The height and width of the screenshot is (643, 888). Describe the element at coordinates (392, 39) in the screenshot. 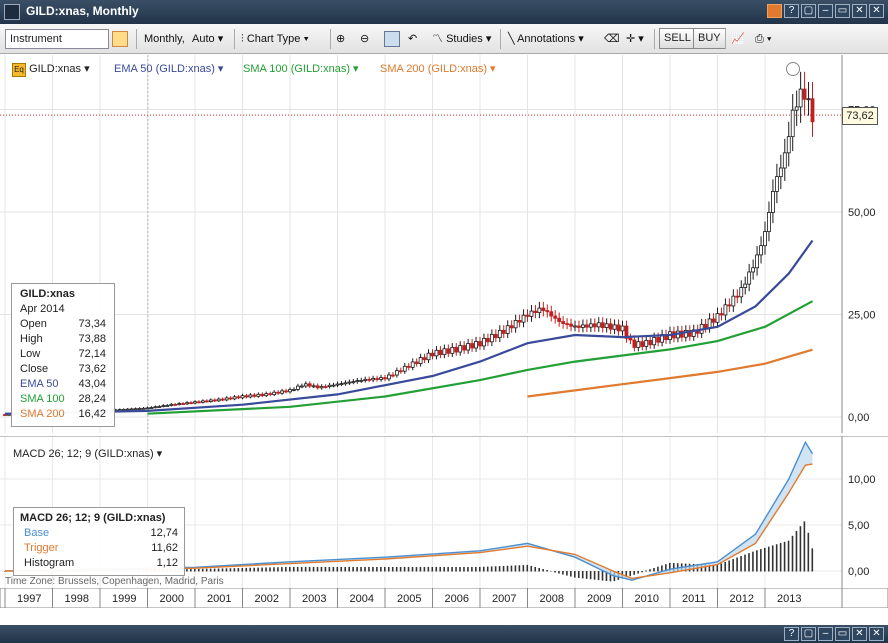

I see `pan-icon` at that location.